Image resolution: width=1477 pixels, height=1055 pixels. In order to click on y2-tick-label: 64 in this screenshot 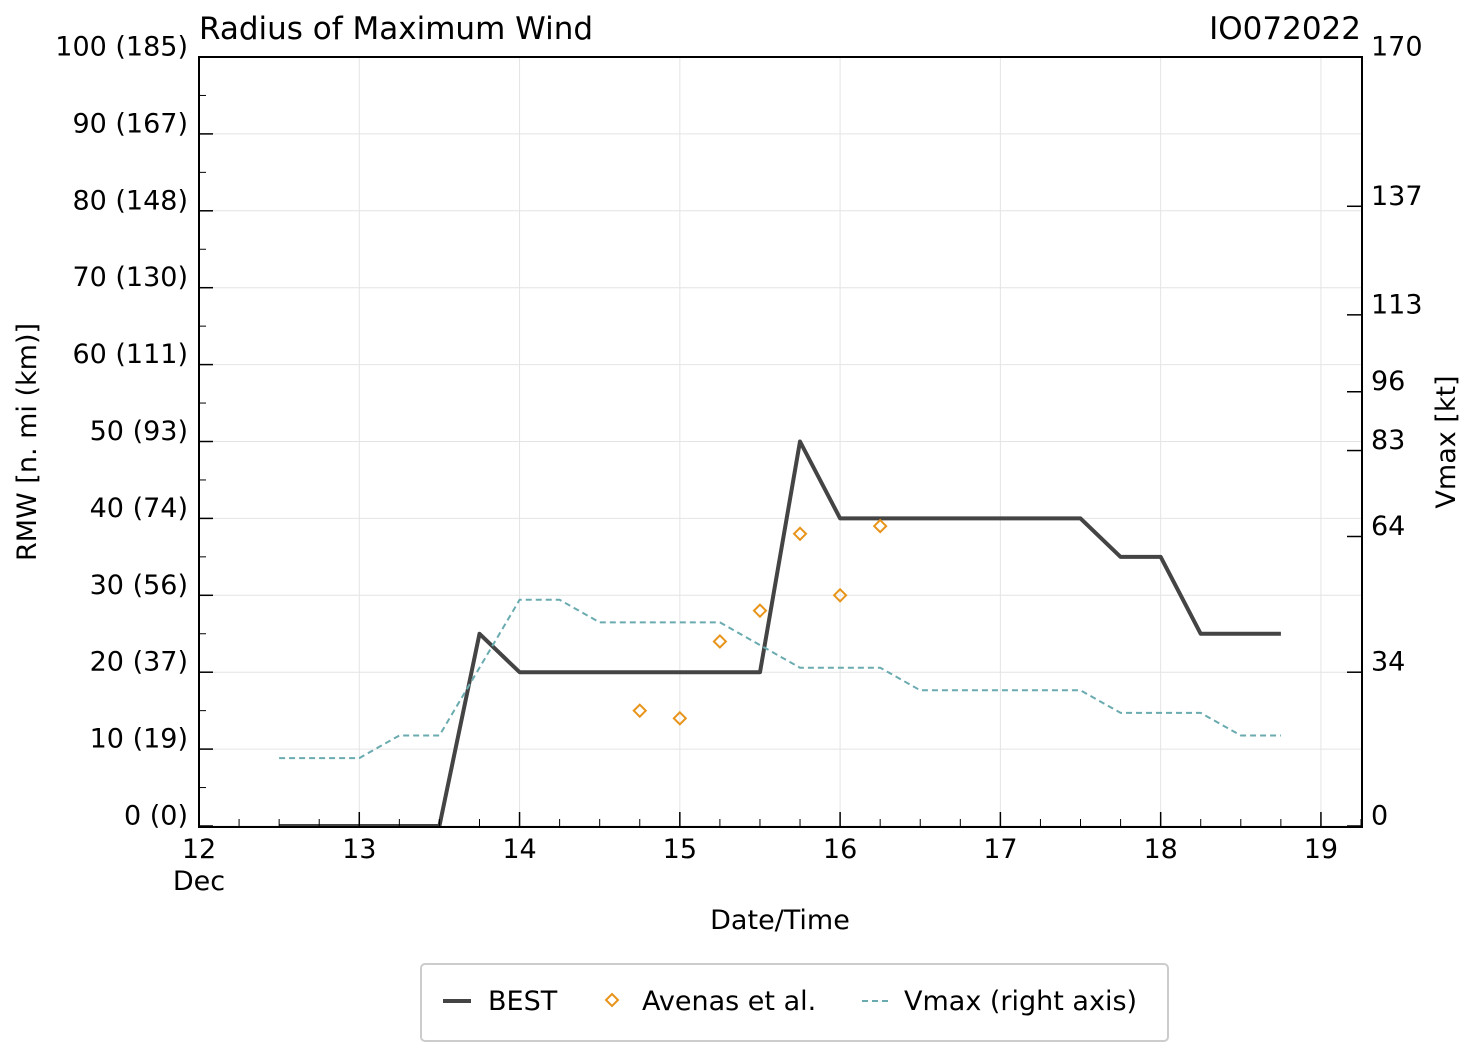, I will do `click(1388, 526)`.